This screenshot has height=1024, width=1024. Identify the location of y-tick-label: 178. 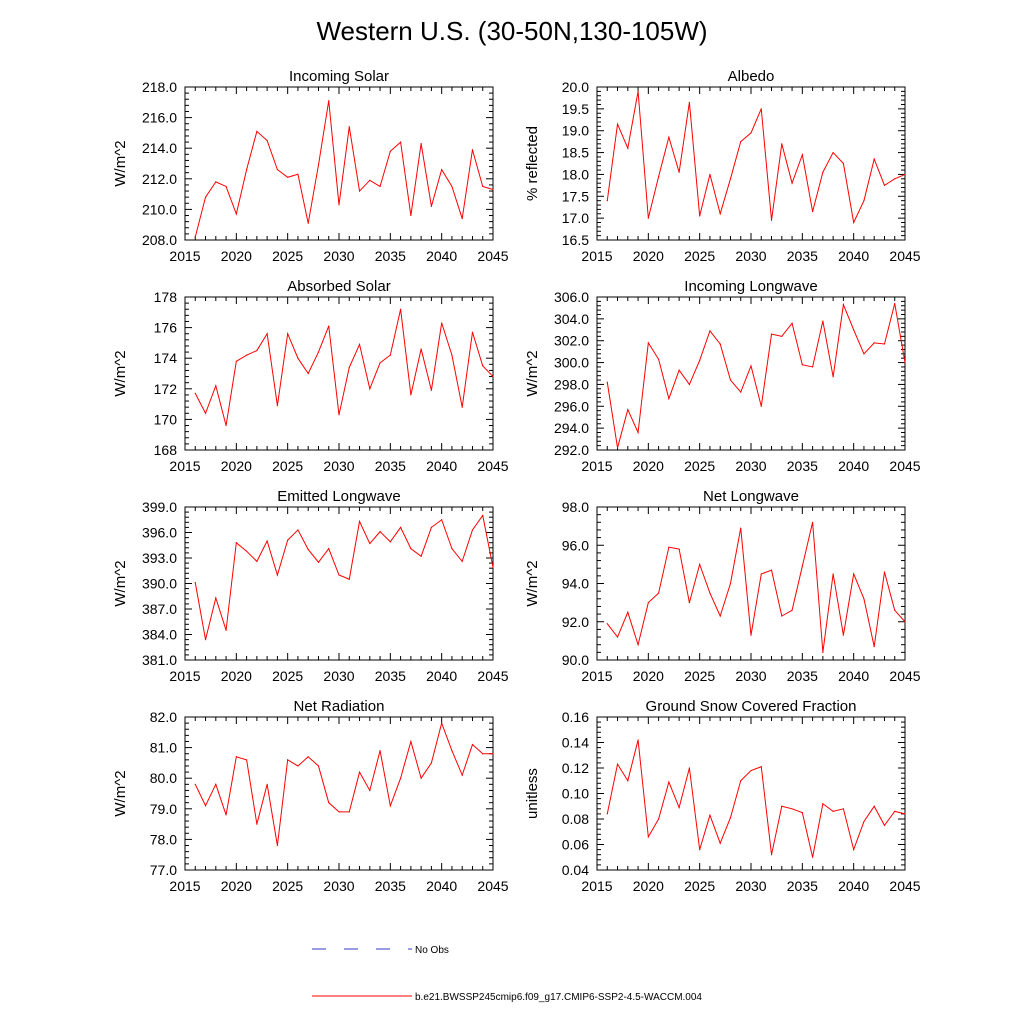
(166, 297).